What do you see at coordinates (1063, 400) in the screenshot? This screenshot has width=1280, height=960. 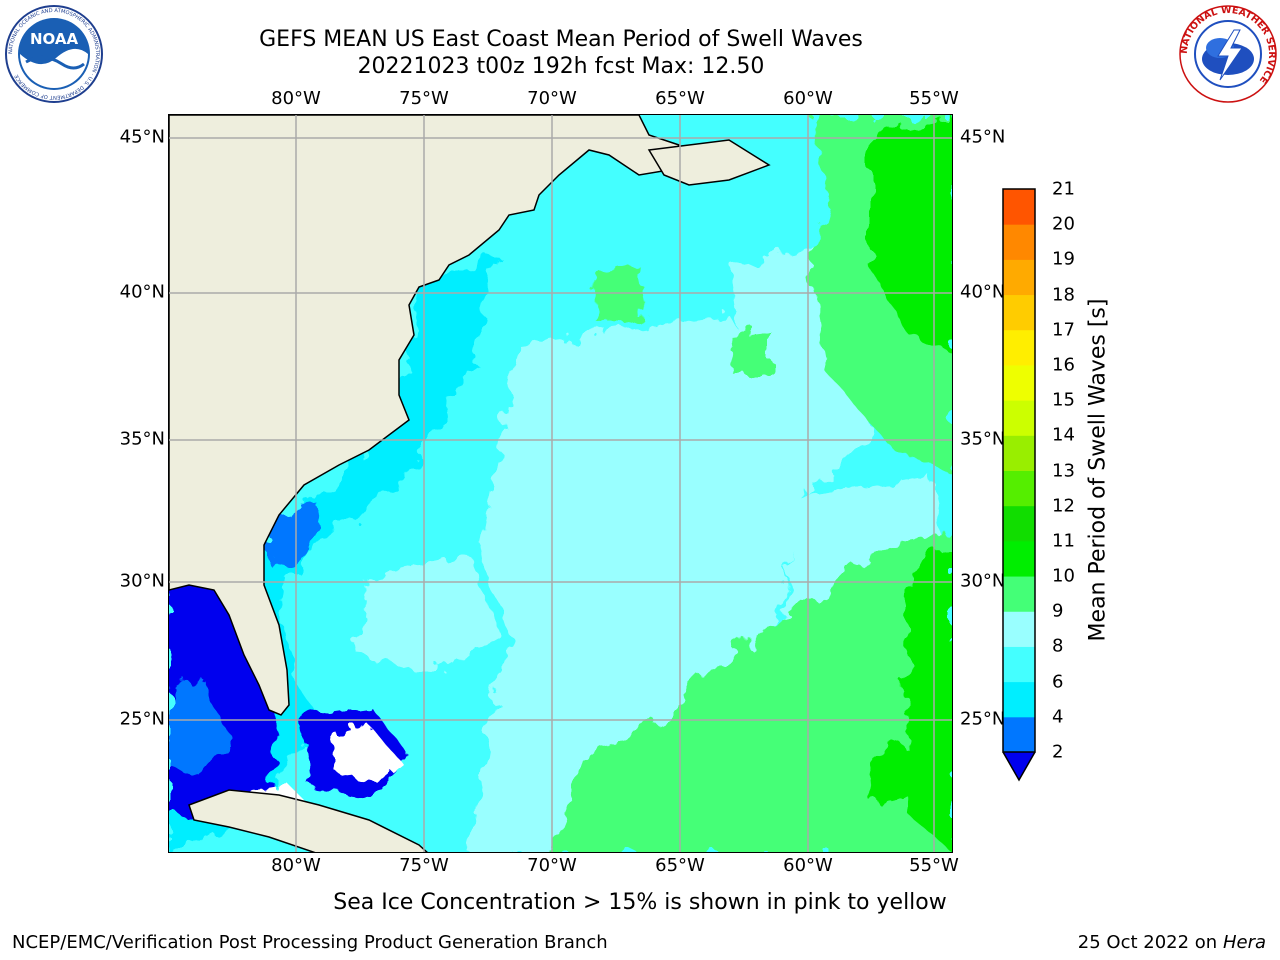 I see `colorbar-tick-label: 15` at bounding box center [1063, 400].